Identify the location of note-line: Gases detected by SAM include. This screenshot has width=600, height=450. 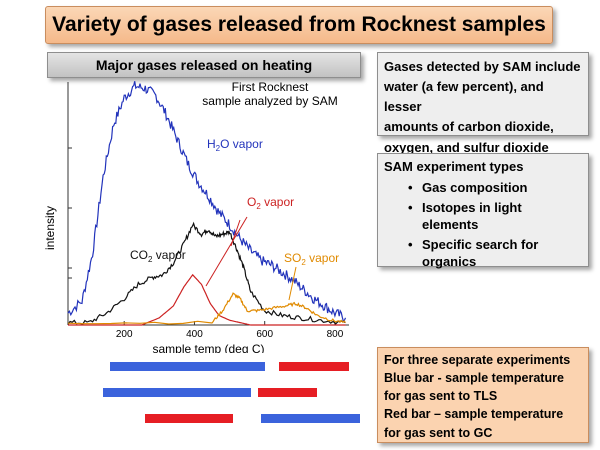
(482, 66).